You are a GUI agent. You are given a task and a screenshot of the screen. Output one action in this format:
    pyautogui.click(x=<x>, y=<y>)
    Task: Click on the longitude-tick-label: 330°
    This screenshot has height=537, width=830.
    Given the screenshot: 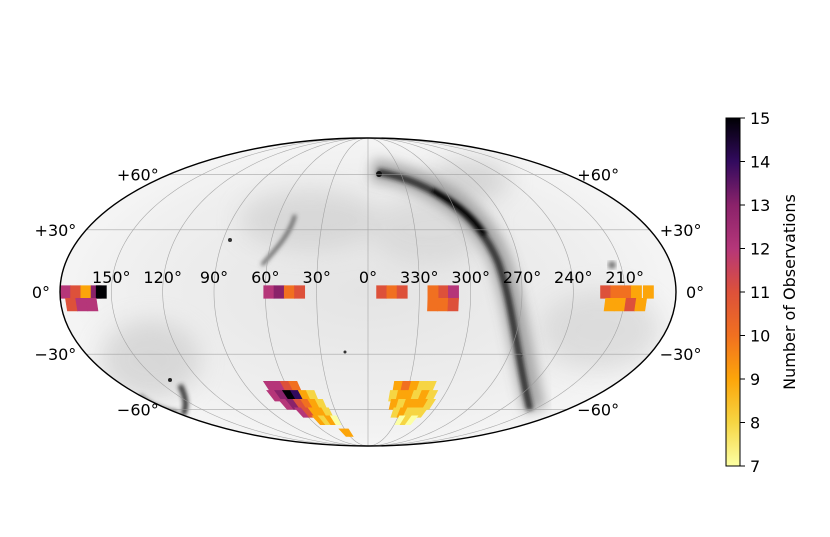 What is the action you would take?
    pyautogui.click(x=419, y=277)
    